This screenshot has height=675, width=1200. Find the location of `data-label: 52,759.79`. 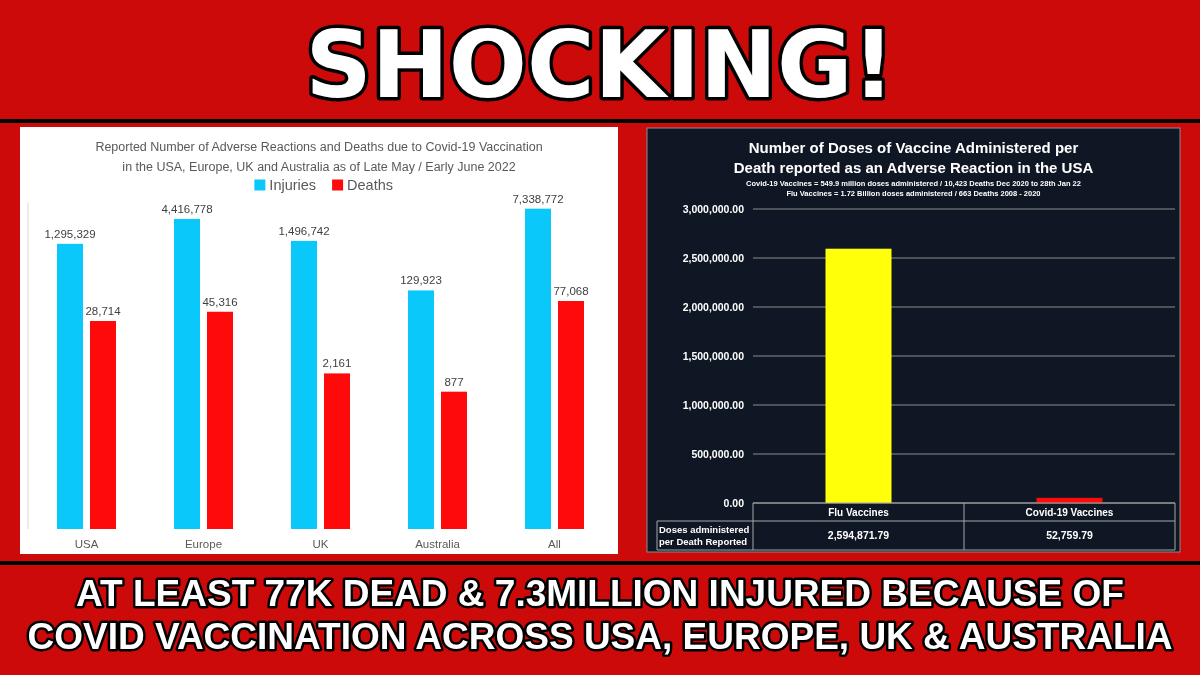

data-label: 52,759.79 is located at coordinates (1070, 535).